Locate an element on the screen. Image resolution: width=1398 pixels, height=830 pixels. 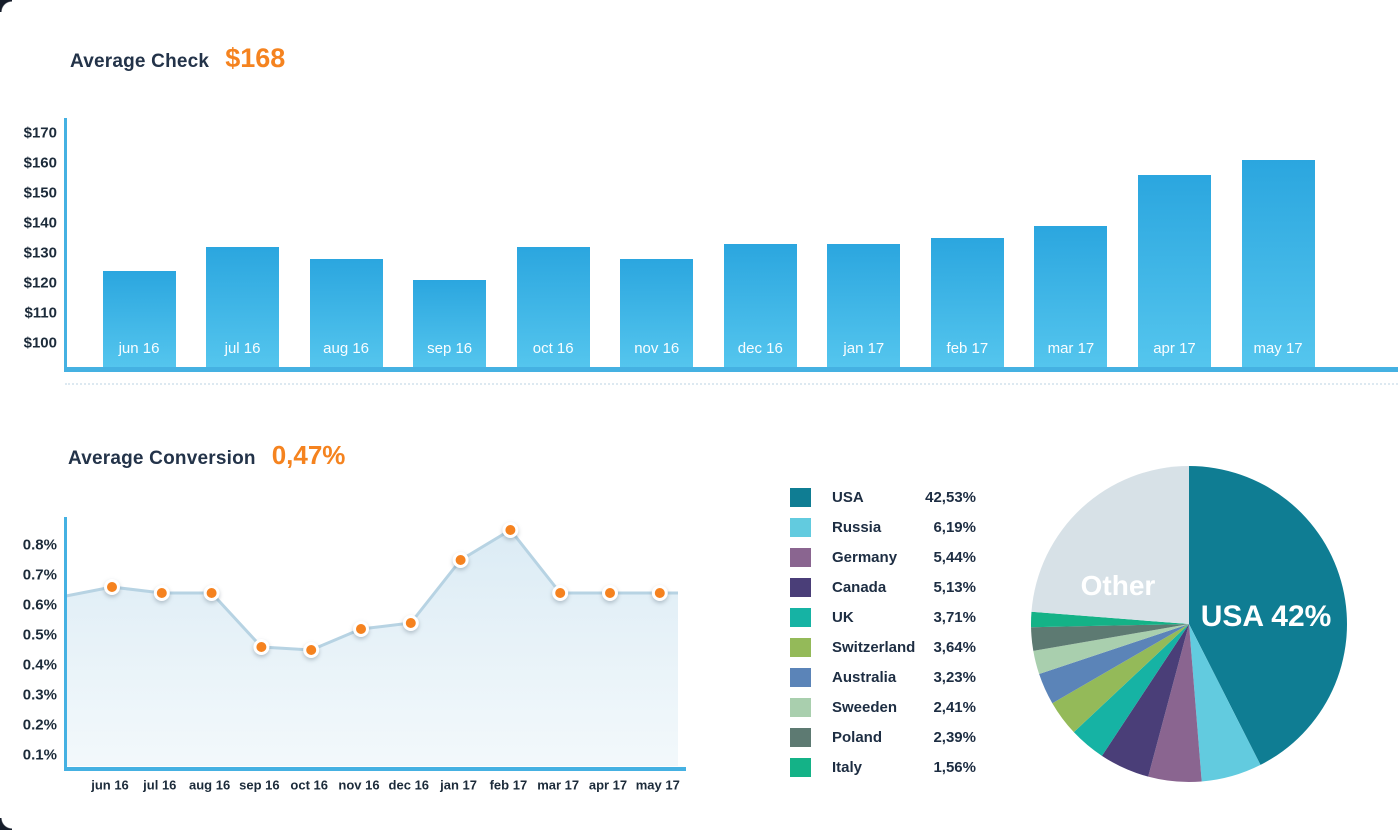
legend-item-australia: Australia 3,23% is located at coordinates (883, 677).